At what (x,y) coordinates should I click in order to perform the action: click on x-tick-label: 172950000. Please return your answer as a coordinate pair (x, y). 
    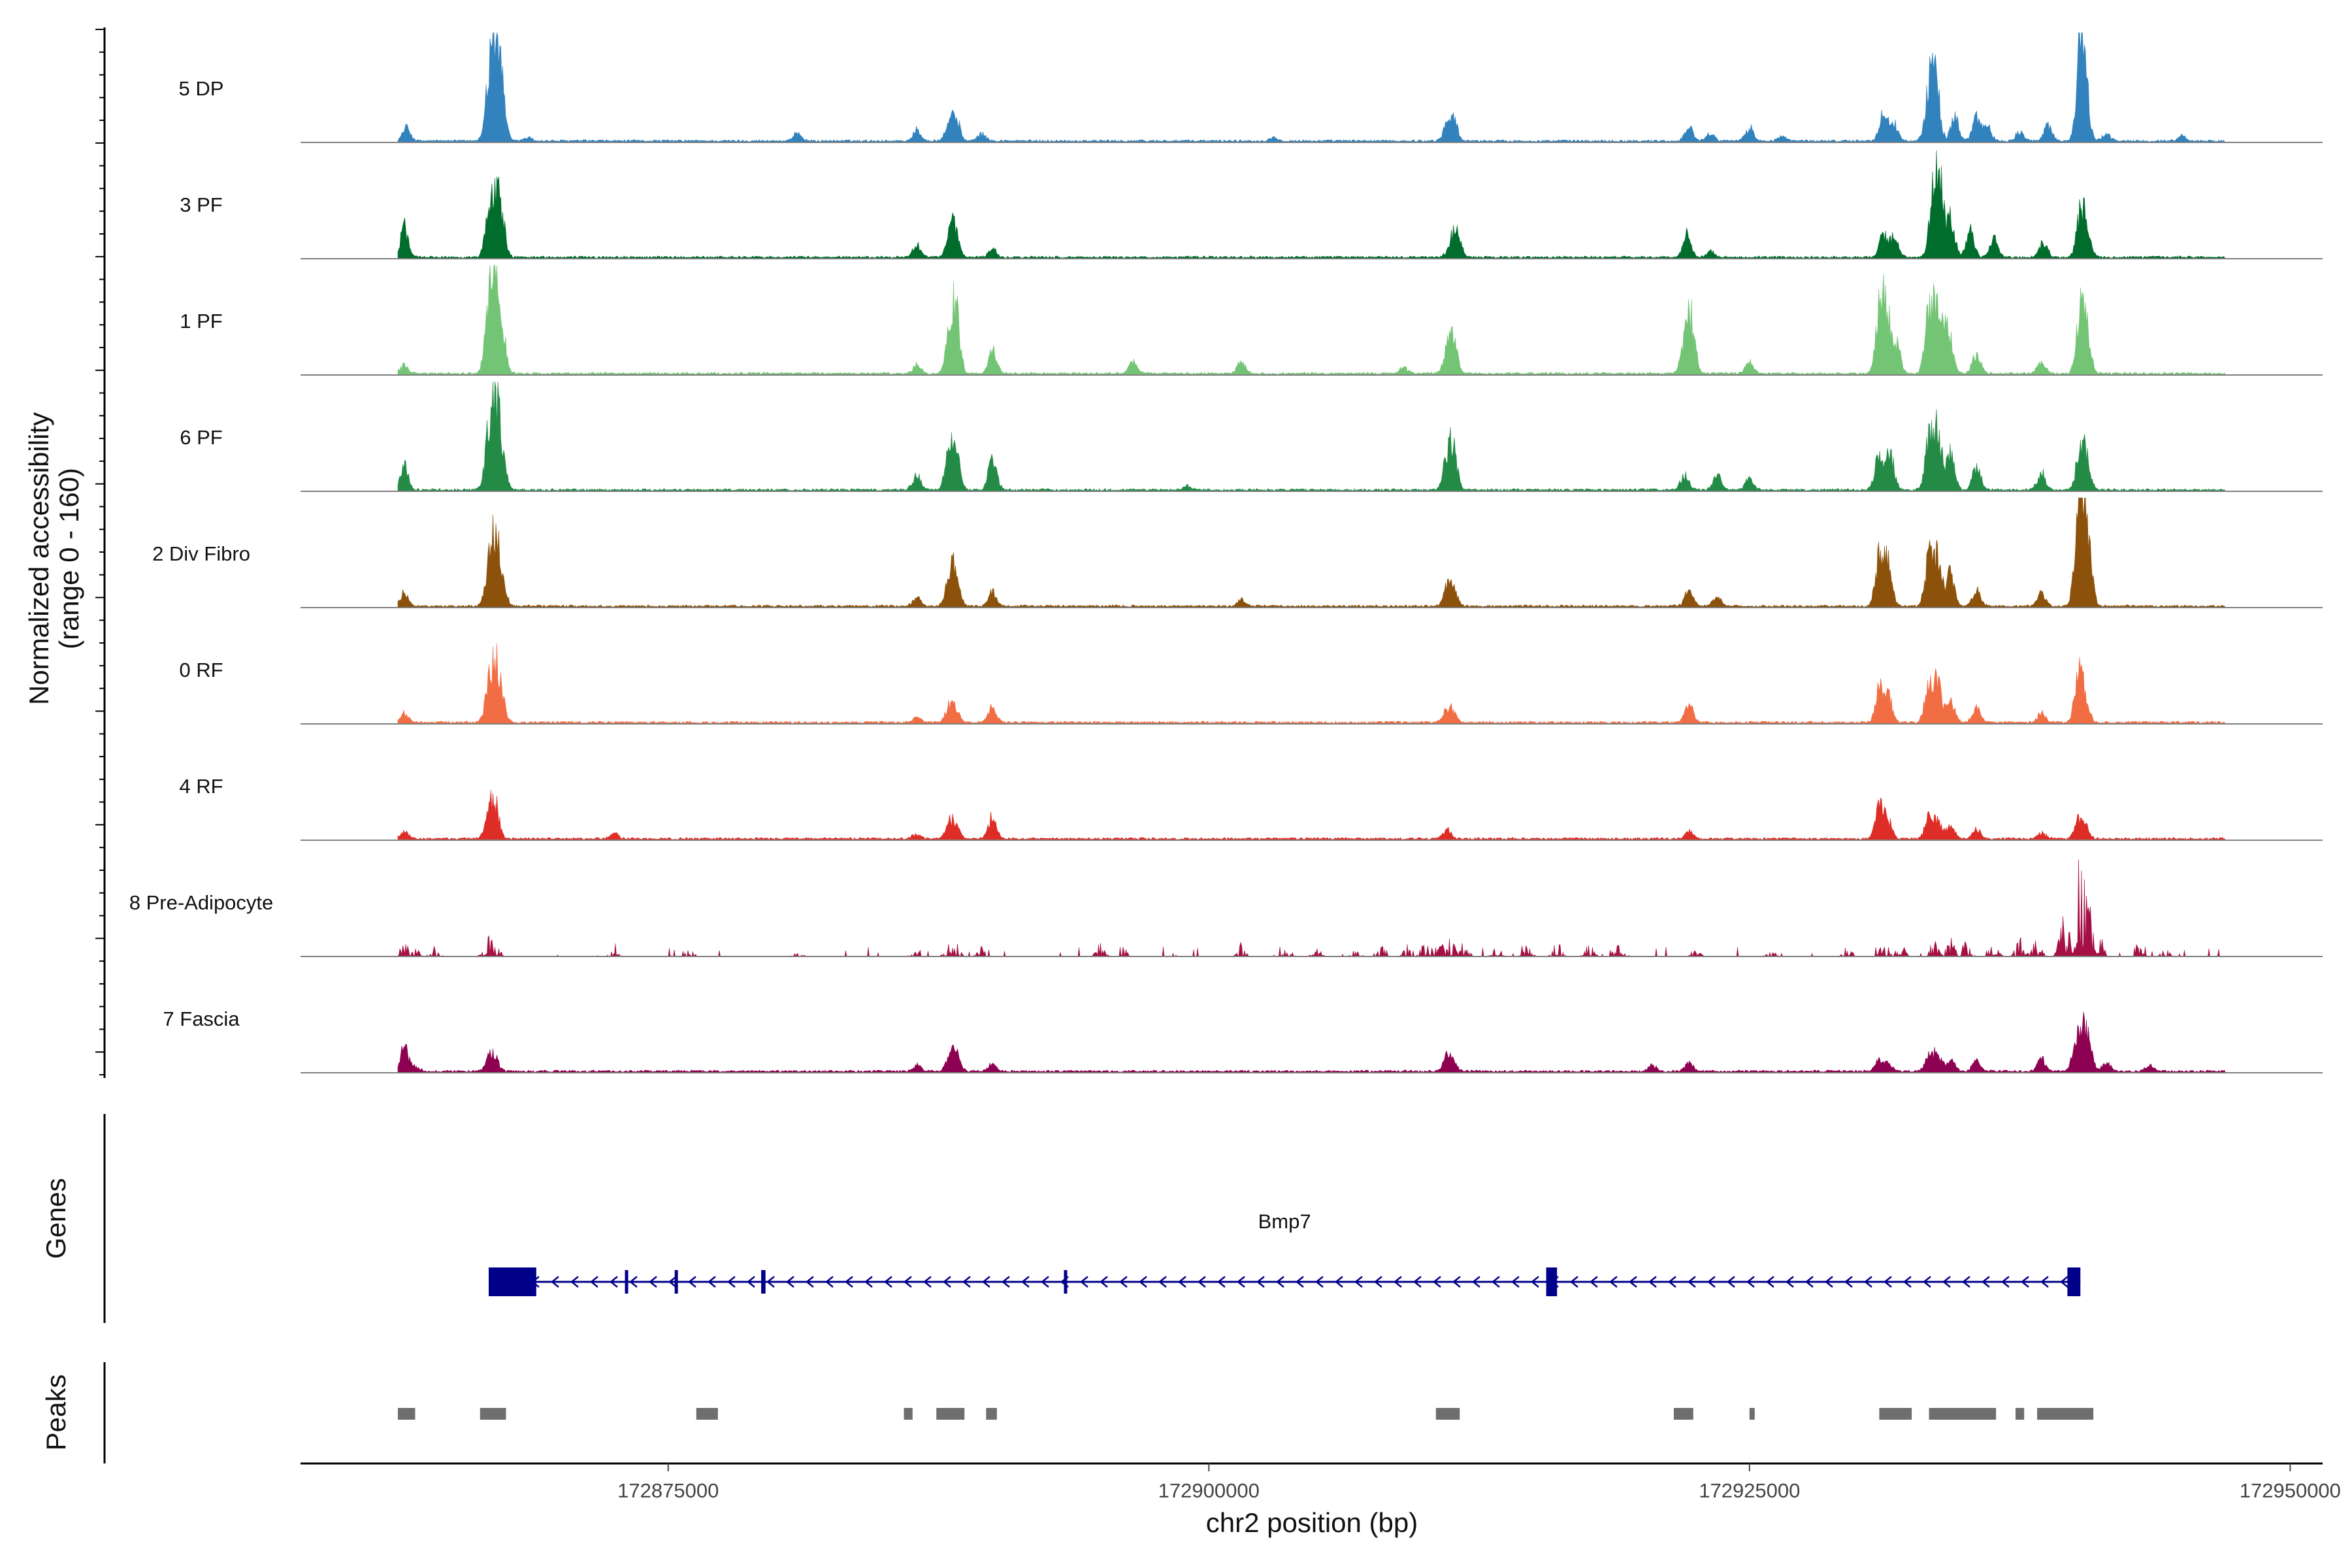
    Looking at the image, I should click on (2290, 1490).